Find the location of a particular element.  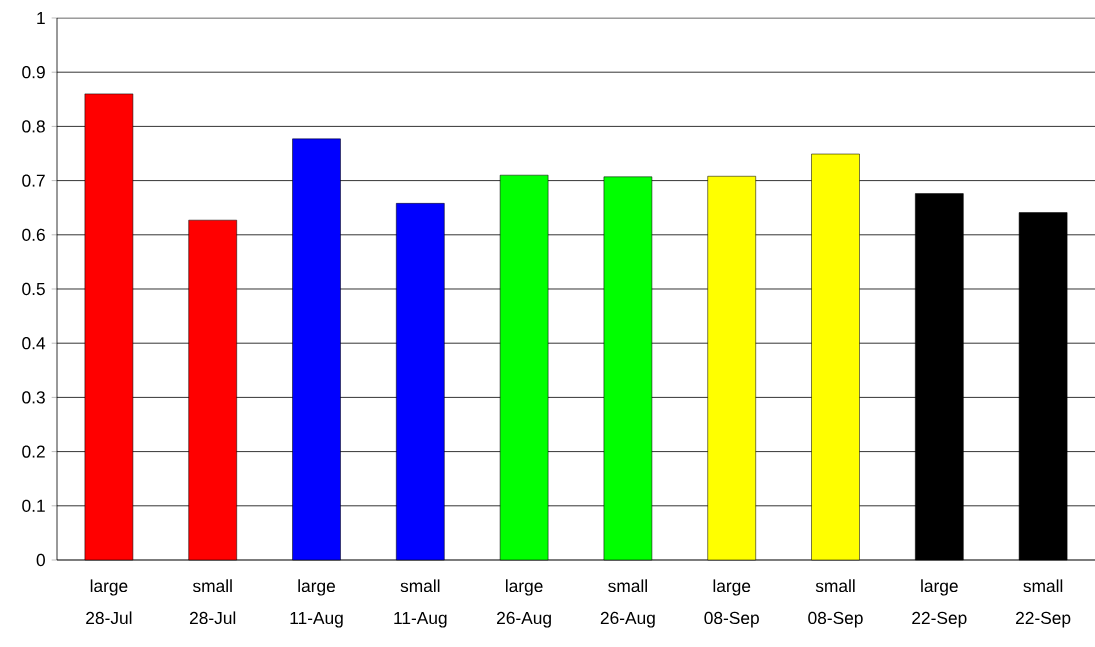

y-tick-label: 0.5 is located at coordinates (33, 289).